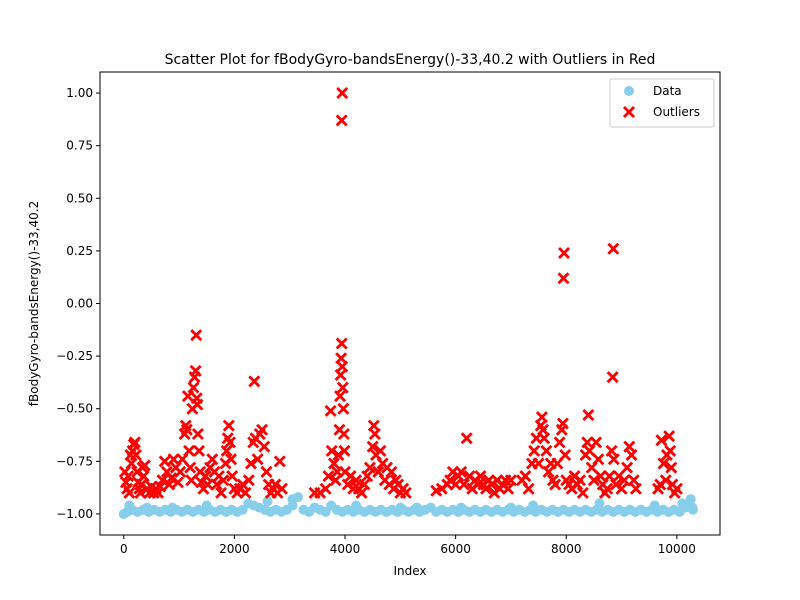 The height and width of the screenshot is (600, 800). I want to click on y-tick-label: 0.75, so click(79, 146).